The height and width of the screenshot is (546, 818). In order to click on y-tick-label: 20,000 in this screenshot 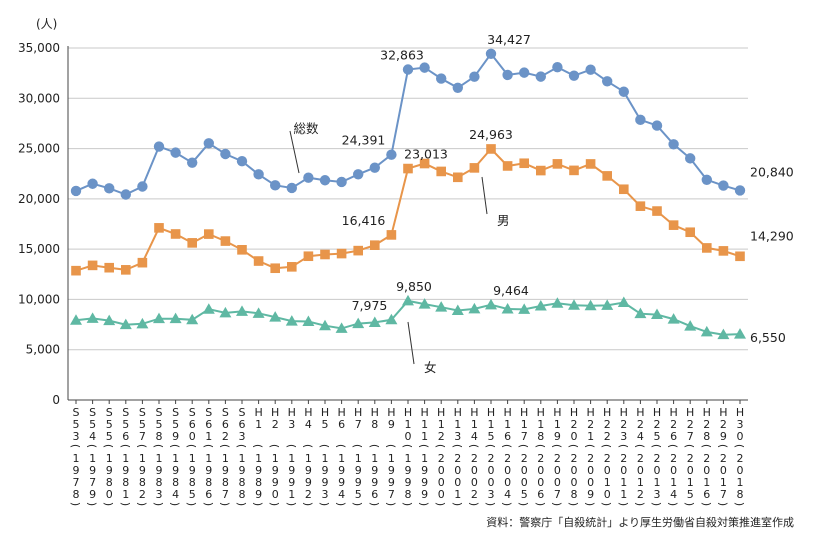, I will do `click(39, 199)`.